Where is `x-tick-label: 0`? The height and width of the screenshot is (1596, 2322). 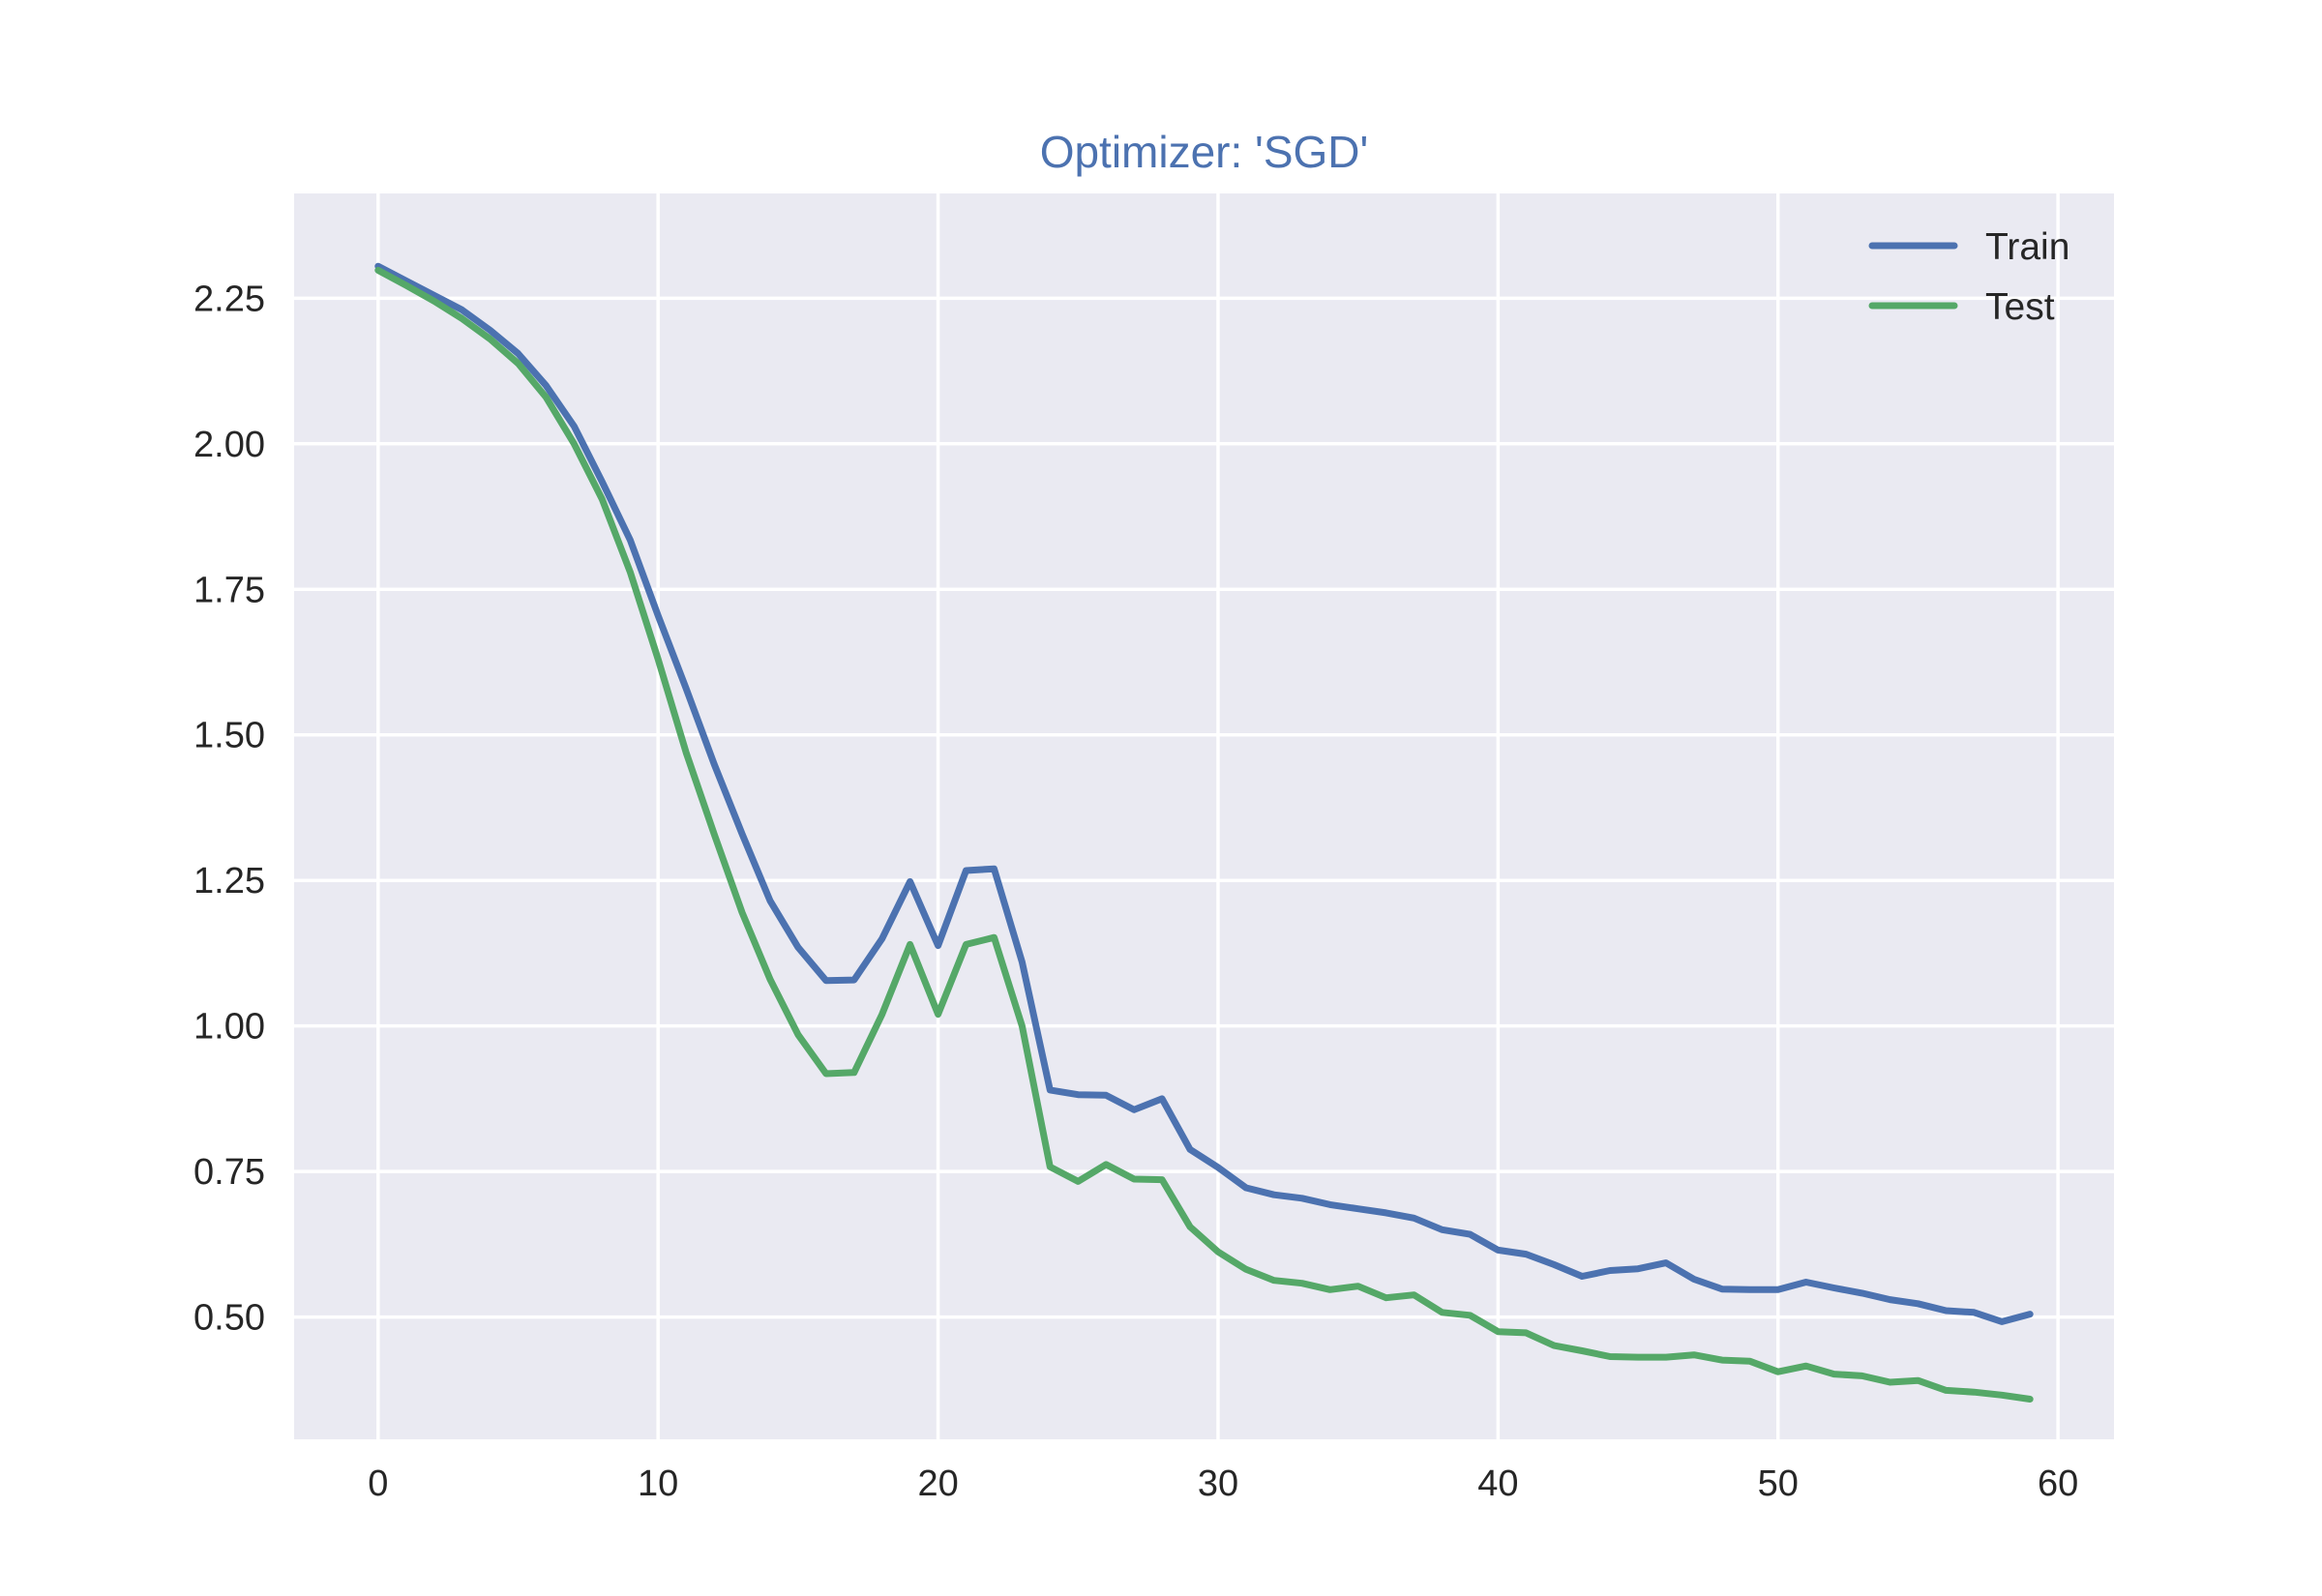
x-tick-label: 0 is located at coordinates (378, 1483).